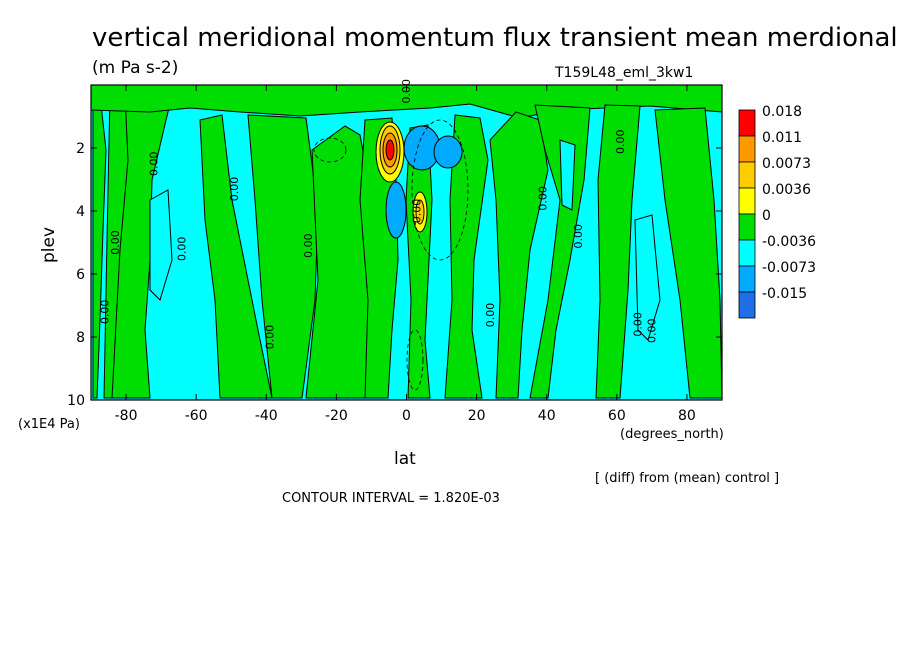 The width and height of the screenshot is (904, 654). What do you see at coordinates (637, 324) in the screenshot?
I see `contour-label-12: 0.00` at bounding box center [637, 324].